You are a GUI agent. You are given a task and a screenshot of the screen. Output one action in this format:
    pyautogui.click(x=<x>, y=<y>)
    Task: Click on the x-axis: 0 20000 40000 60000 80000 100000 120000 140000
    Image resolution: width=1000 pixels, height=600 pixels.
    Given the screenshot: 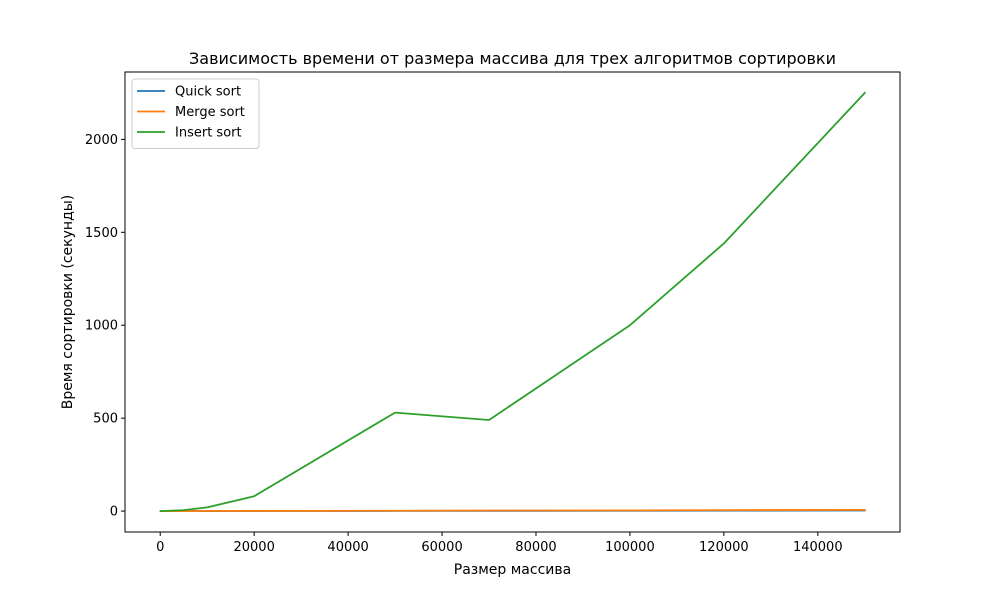 What is the action you would take?
    pyautogui.click(x=499, y=543)
    